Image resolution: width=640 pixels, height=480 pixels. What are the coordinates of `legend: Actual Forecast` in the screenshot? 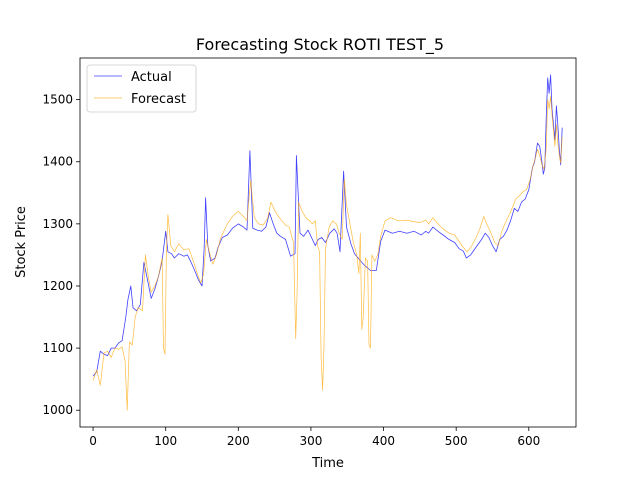 It's located at (141, 88).